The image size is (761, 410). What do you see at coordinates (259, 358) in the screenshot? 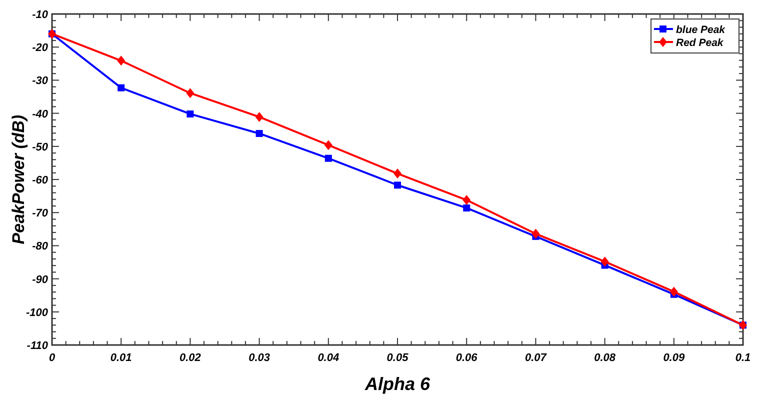
I see `x-tick-label: 0.03` at bounding box center [259, 358].